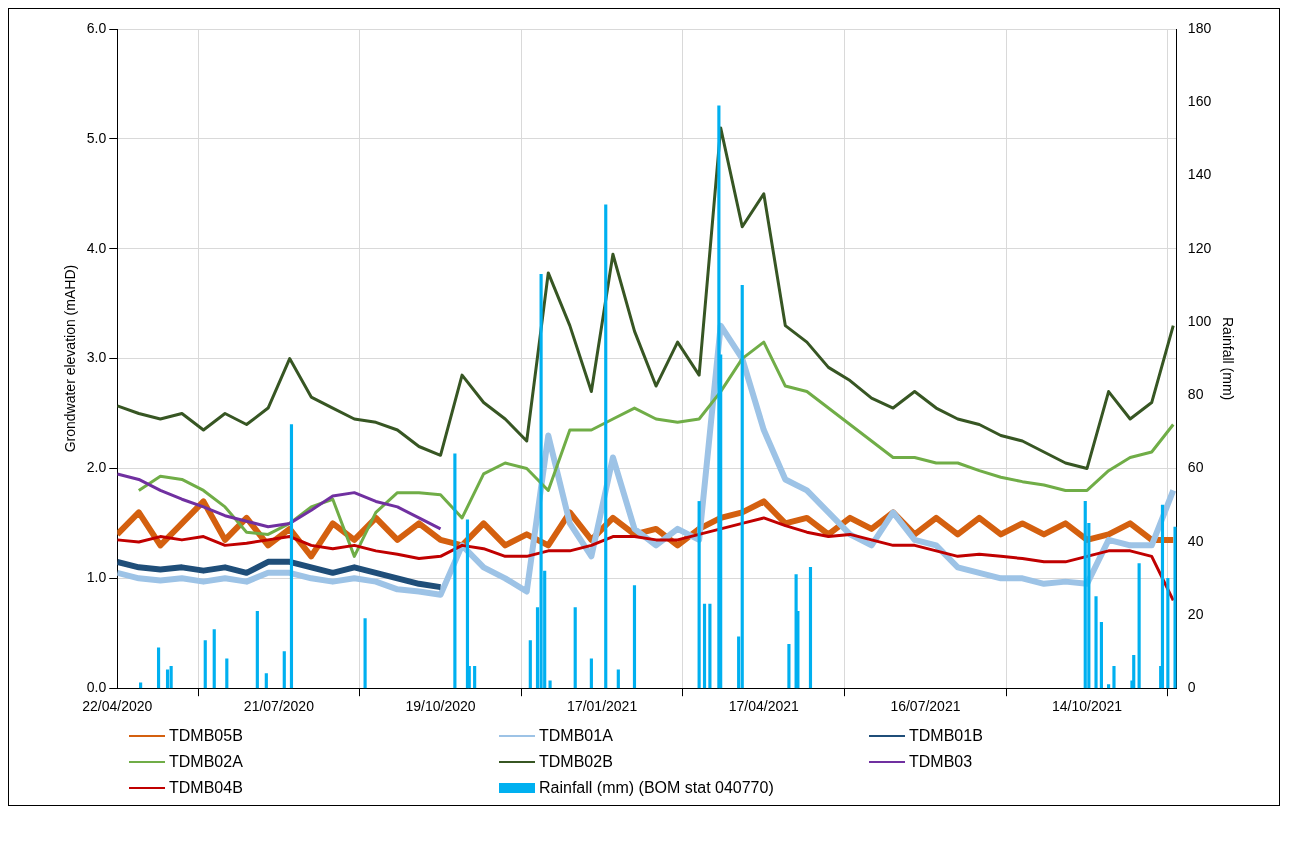 The height and width of the screenshot is (845, 1293). Describe the element at coordinates (279, 706) in the screenshot. I see `x-tick-label: 21/07/2020` at that location.